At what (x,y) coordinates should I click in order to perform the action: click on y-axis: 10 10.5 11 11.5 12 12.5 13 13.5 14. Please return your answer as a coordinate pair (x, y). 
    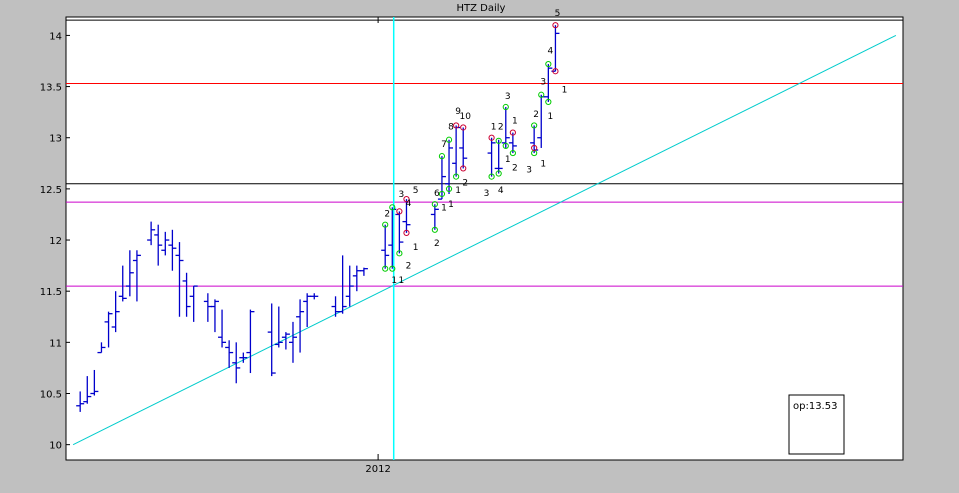
    Looking at the image, I should click on (55, 241).